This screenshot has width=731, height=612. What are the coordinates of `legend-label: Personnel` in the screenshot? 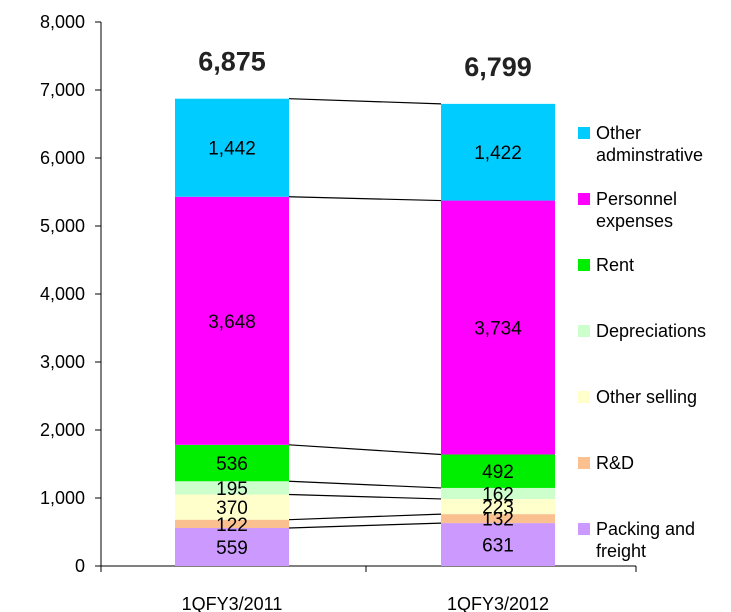 It's located at (636, 199).